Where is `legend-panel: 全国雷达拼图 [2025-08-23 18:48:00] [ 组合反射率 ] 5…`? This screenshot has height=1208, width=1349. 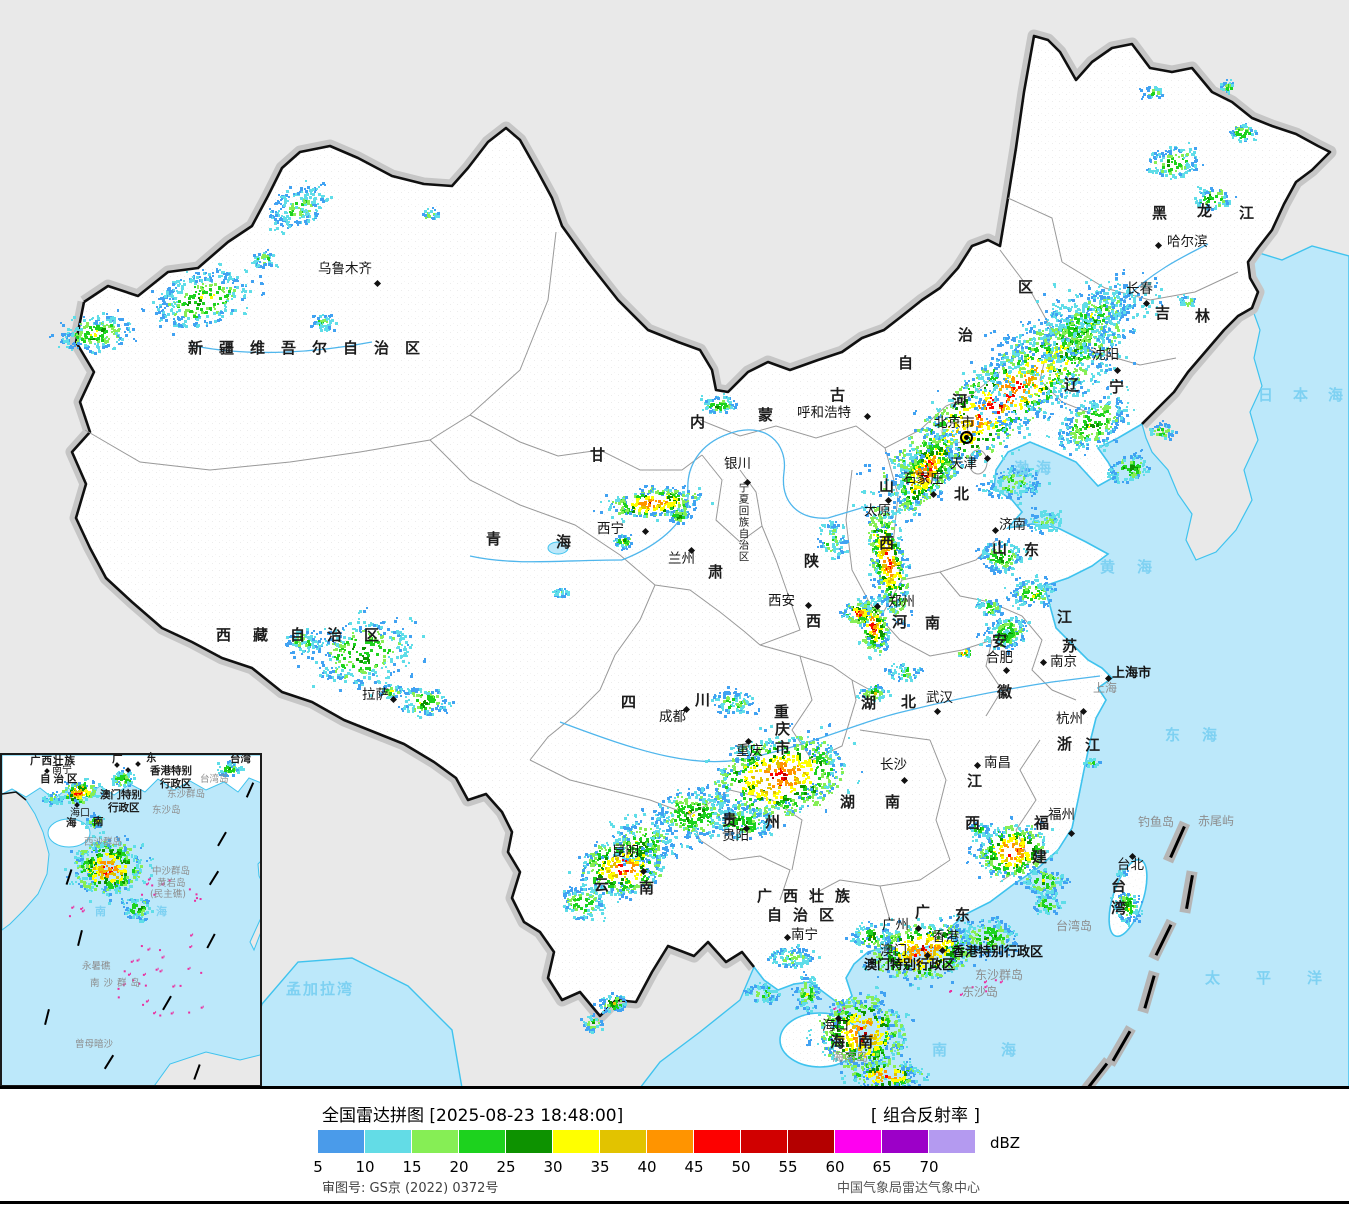
legend-panel: 全国雷达拼图 [2025-08-23 18:48:00] [ 组合反射率 ] 5… is located at coordinates (674, 1148).